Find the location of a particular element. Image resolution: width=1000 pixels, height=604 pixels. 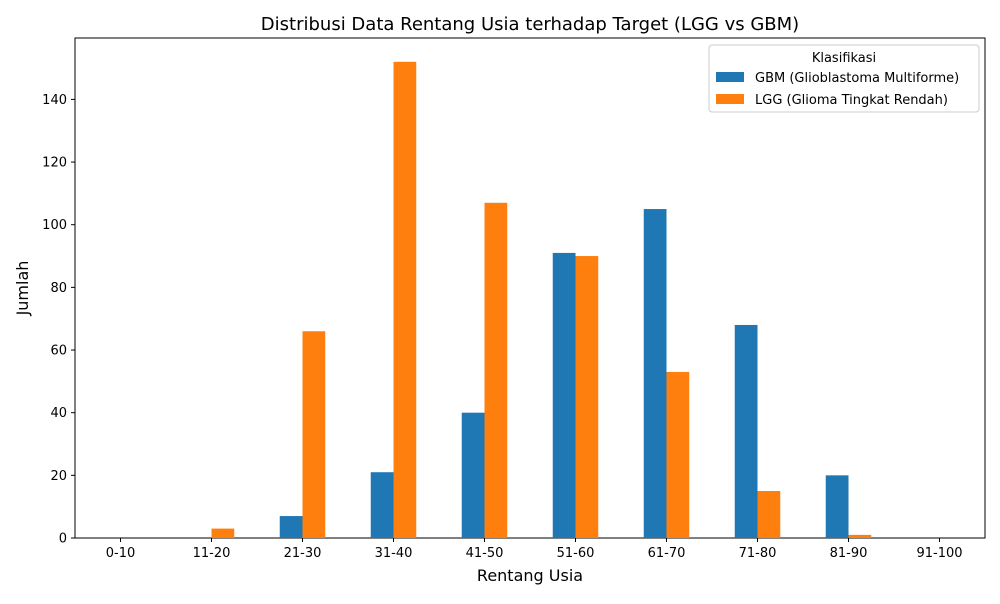

y-tick-label: 120 is located at coordinates (54, 163).